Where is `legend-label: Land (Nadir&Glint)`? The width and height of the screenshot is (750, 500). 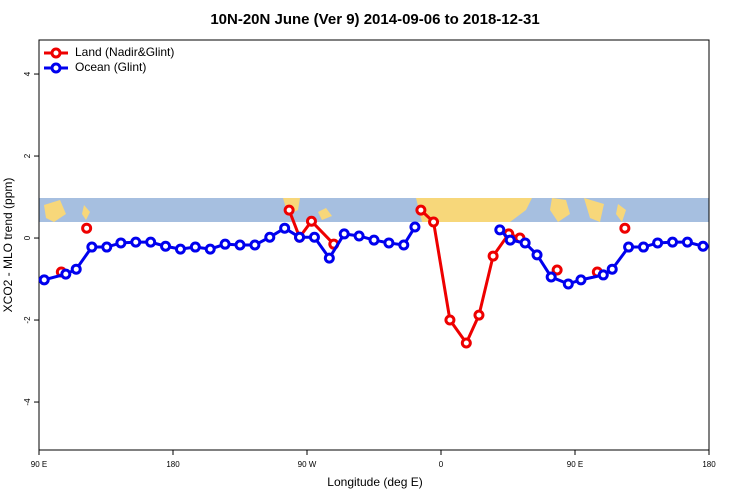
legend-label: Land (Nadir&Glint) is located at coordinates (124, 52).